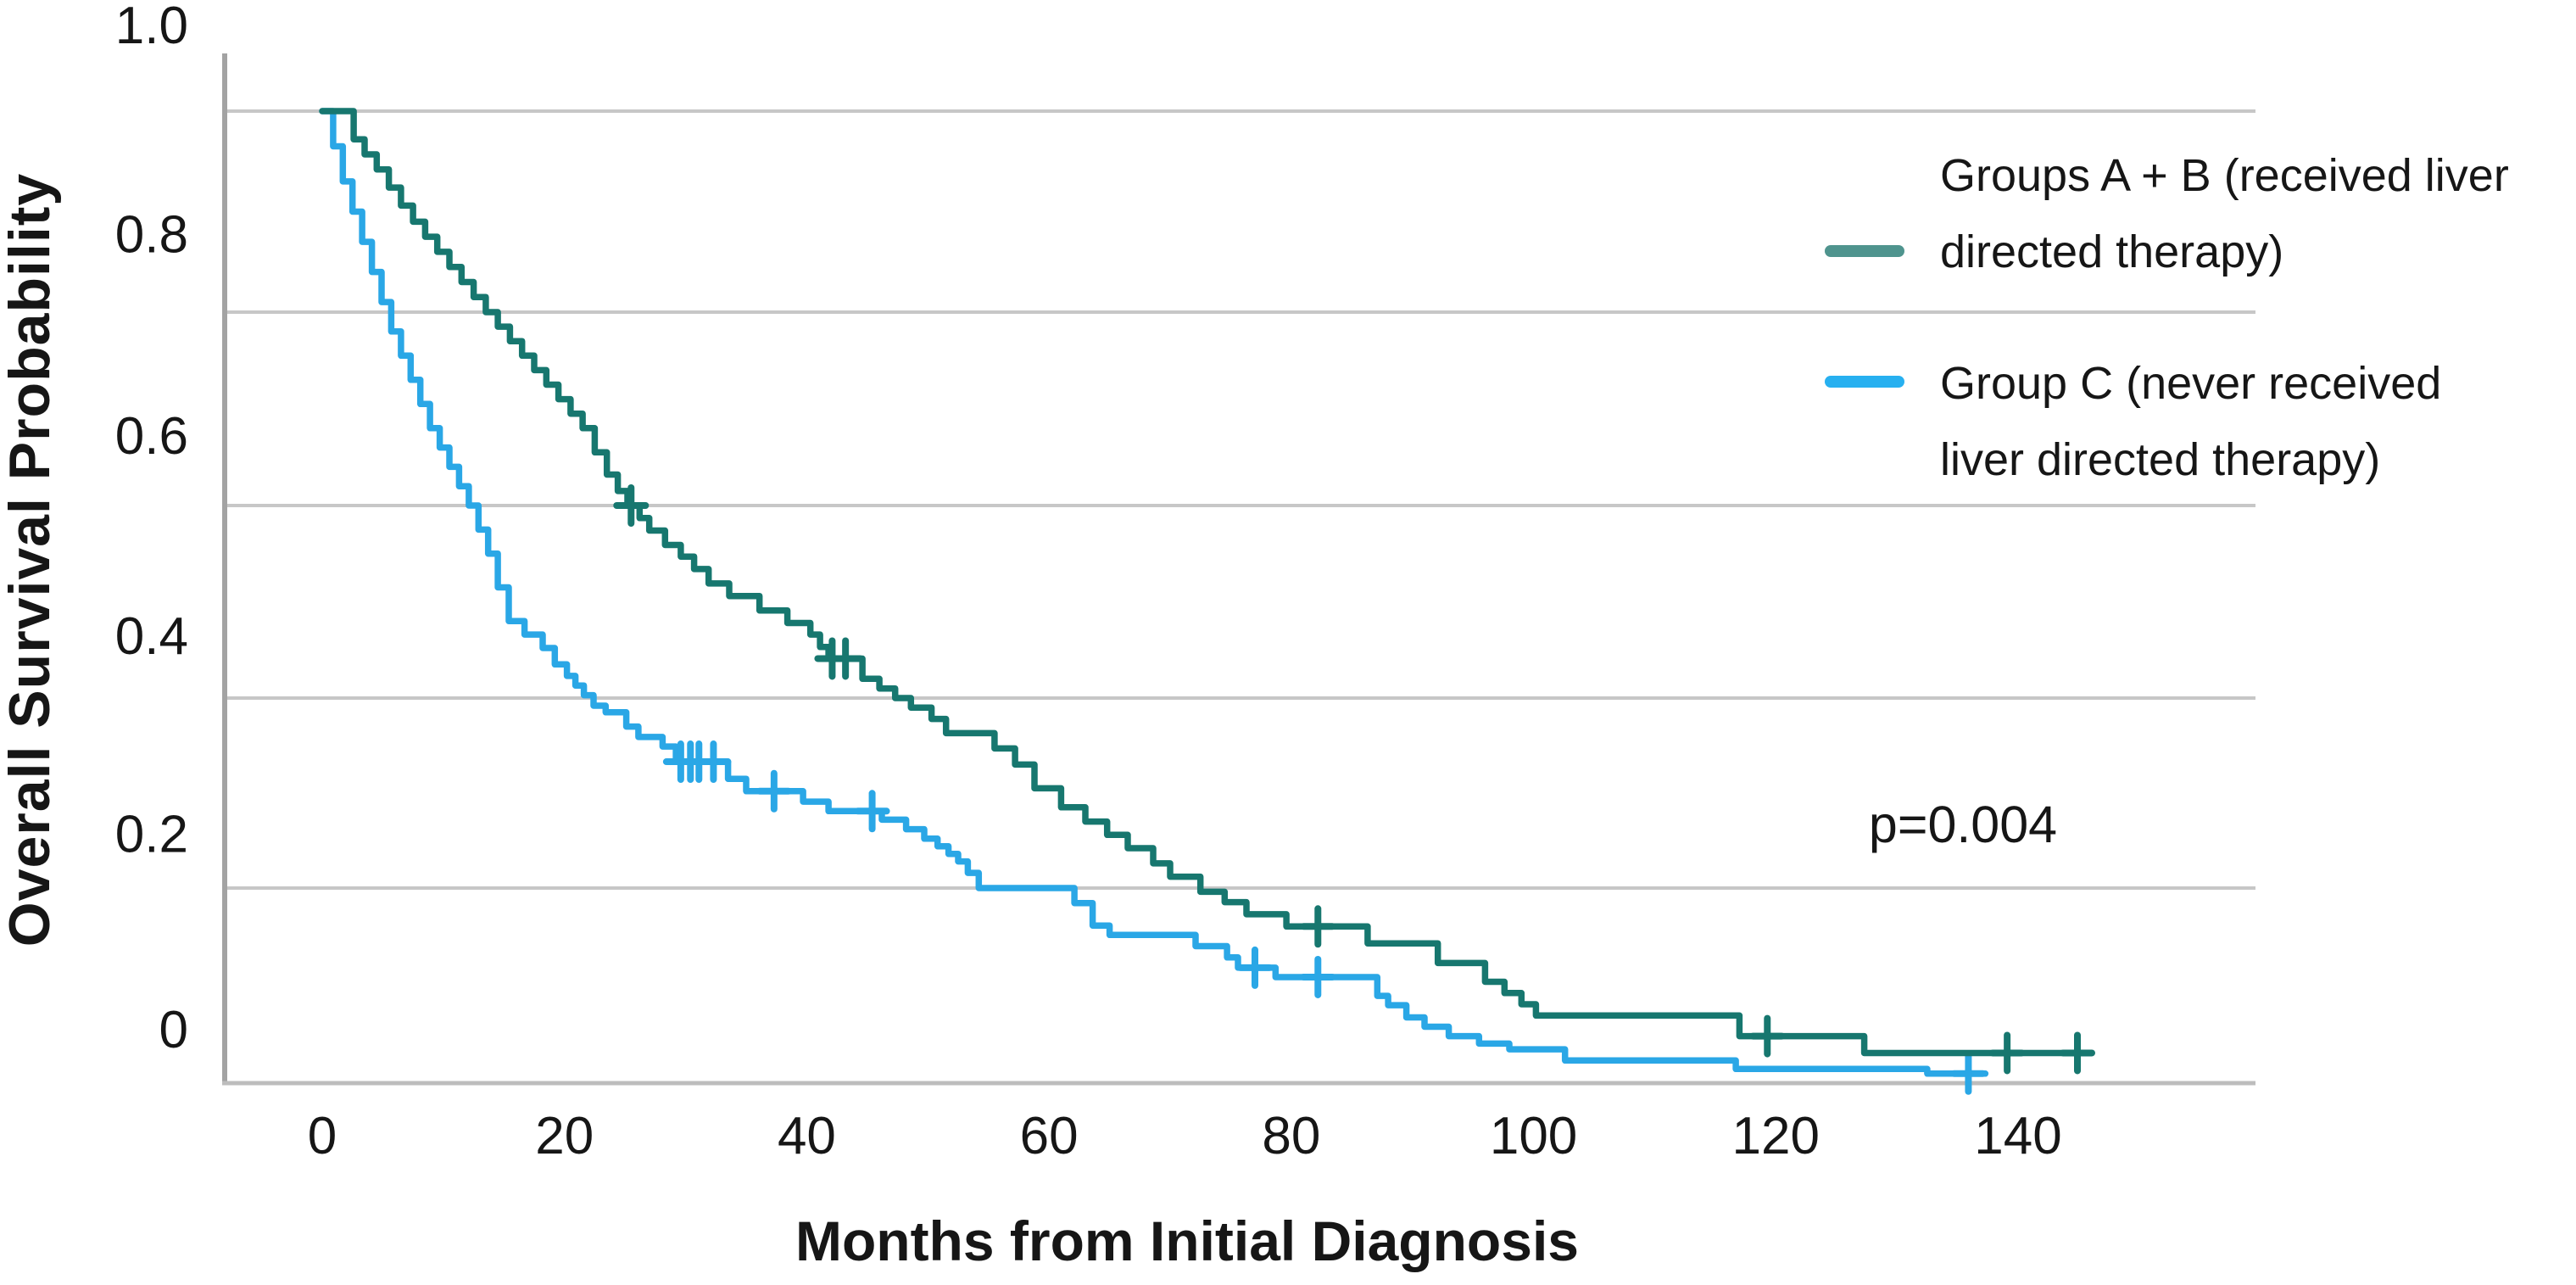  I want to click on x-axis-title: Months from Initial Diagnosis, so click(1187, 1241).